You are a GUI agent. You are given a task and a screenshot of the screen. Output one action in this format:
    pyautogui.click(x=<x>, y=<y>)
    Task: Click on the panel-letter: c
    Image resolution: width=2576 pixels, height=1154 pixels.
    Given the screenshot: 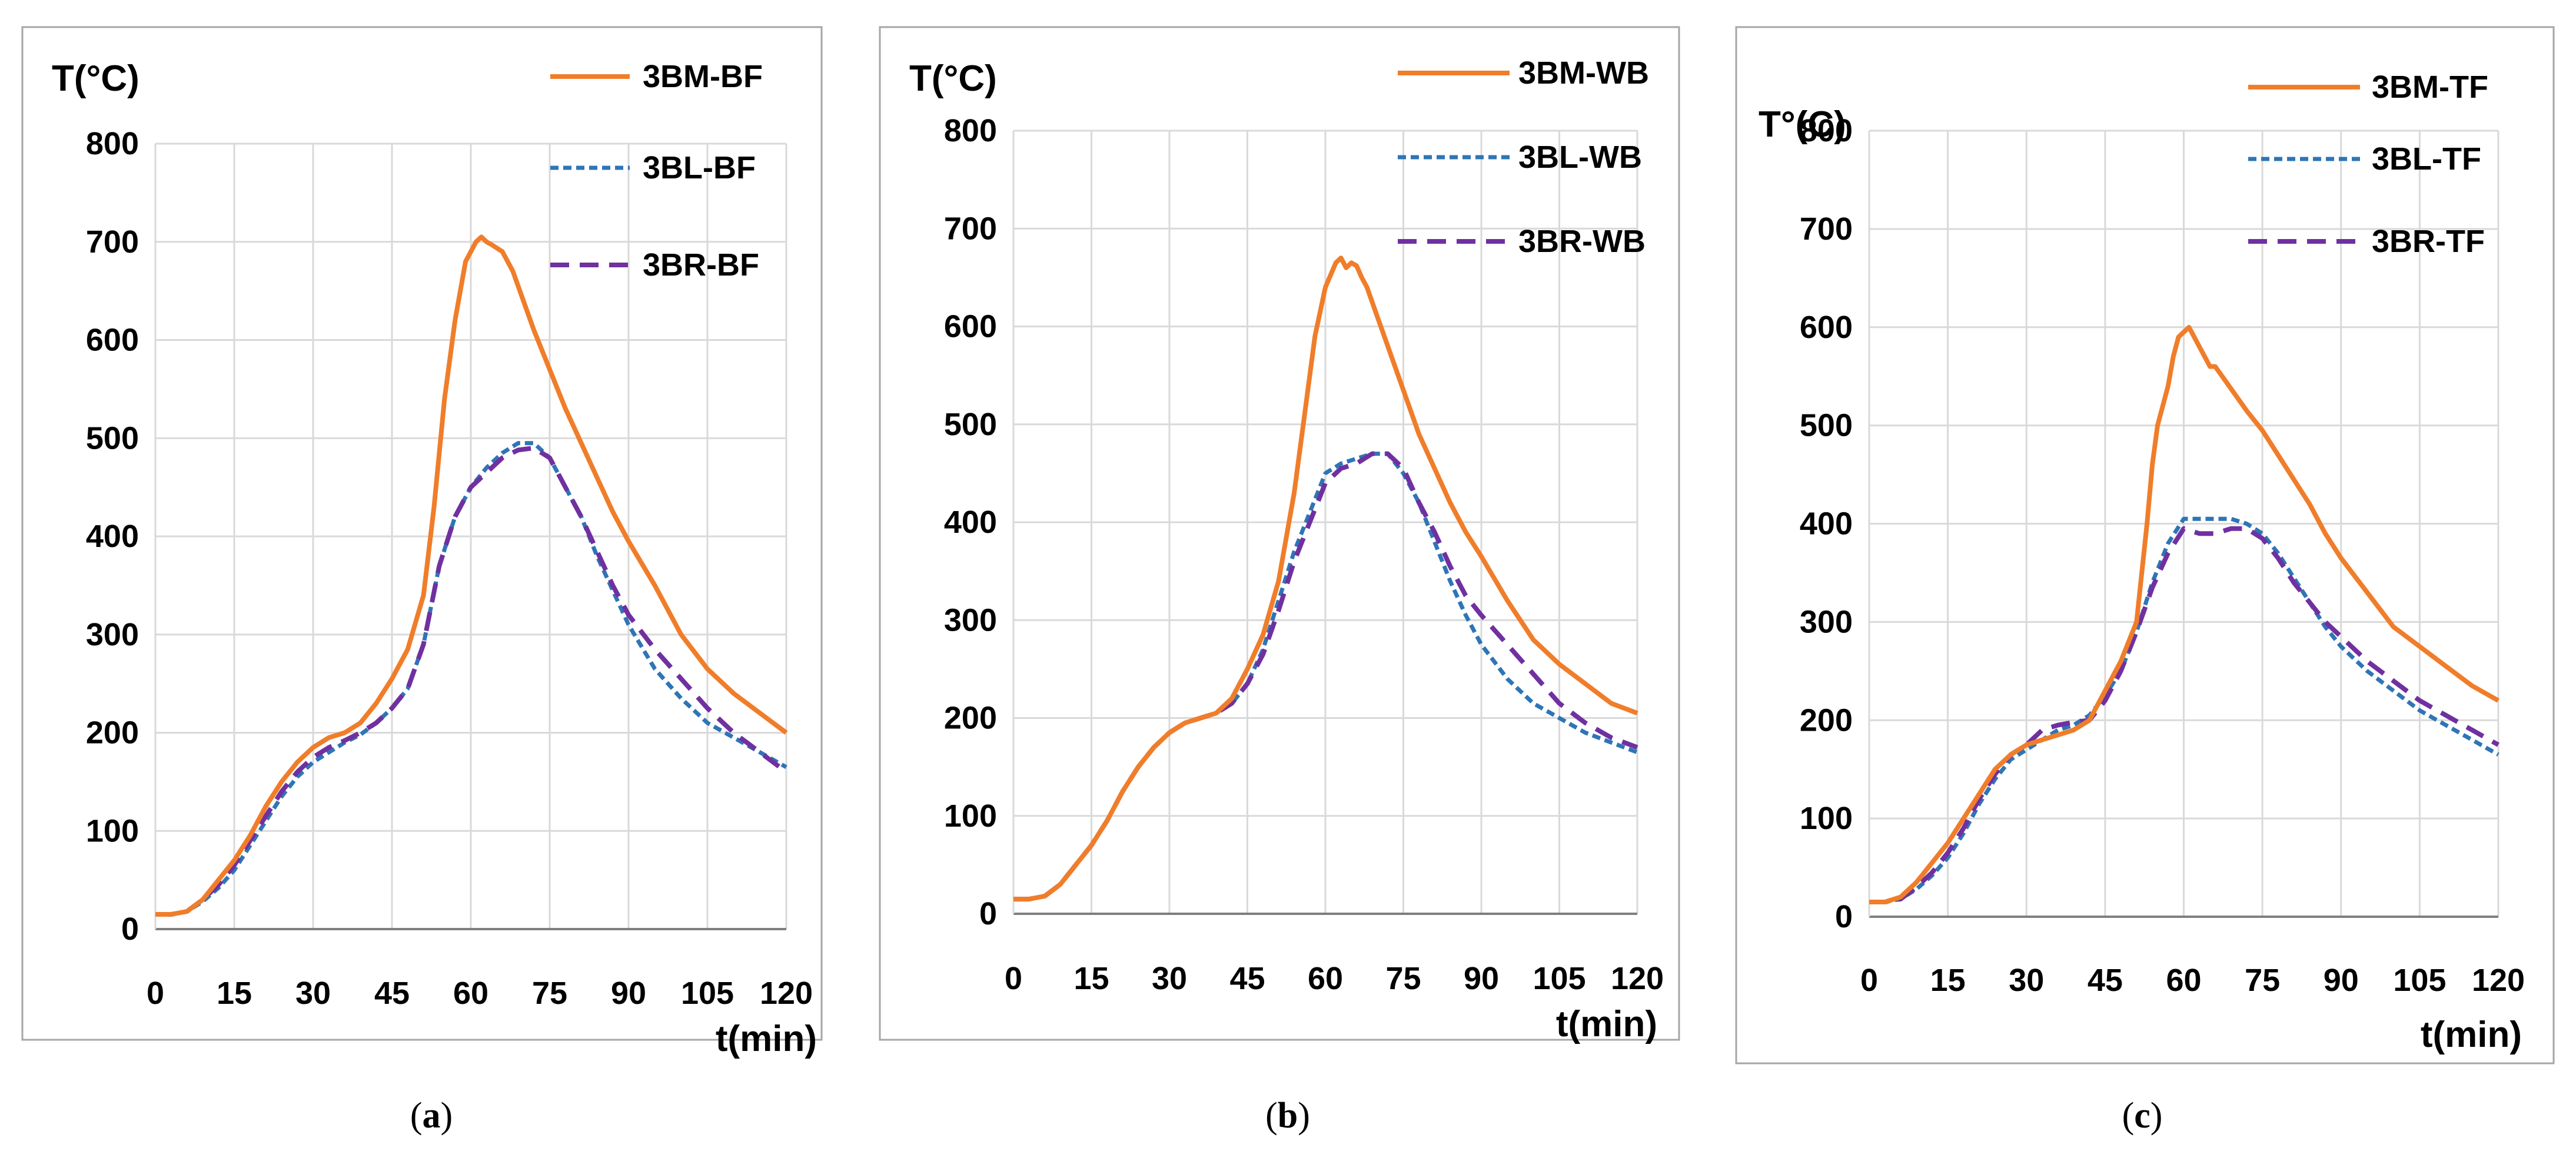 What is the action you would take?
    pyautogui.click(x=2142, y=1116)
    